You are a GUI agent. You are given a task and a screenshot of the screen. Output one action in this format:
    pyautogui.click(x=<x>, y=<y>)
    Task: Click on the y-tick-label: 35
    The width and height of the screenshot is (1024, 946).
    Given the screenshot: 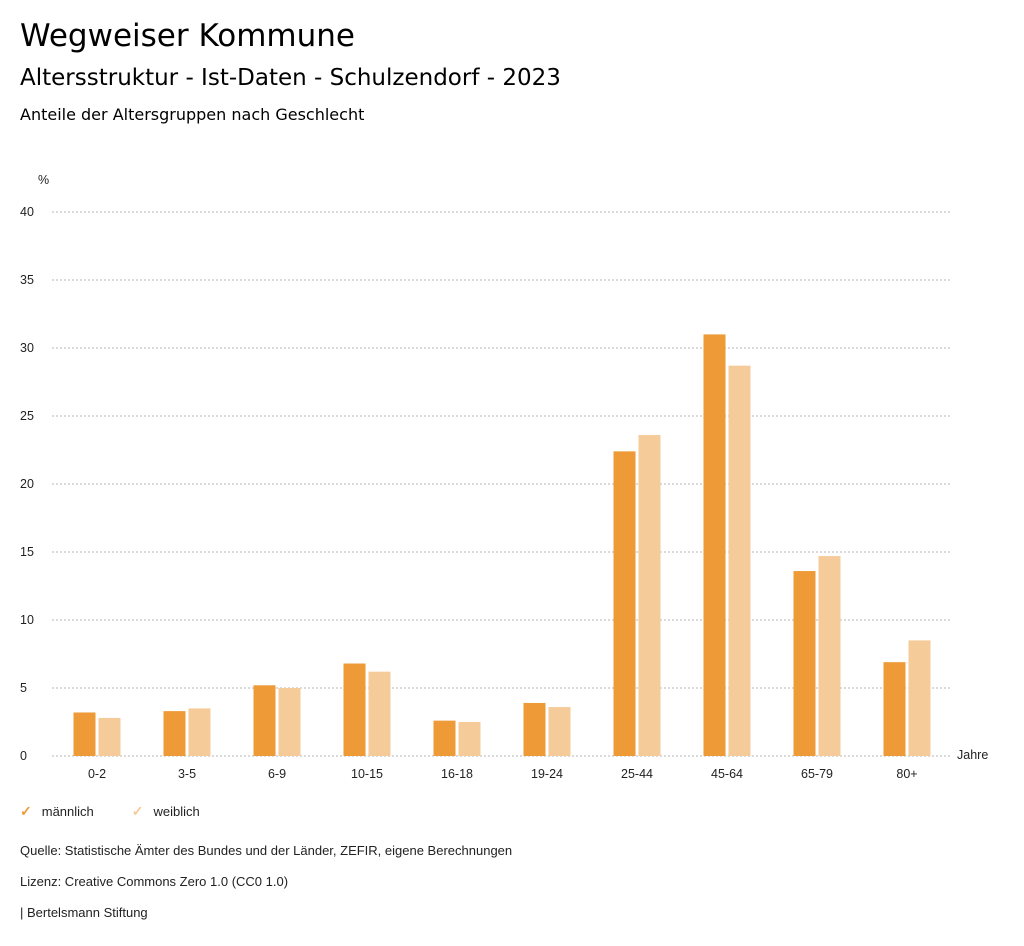 What is the action you would take?
    pyautogui.click(x=27, y=280)
    